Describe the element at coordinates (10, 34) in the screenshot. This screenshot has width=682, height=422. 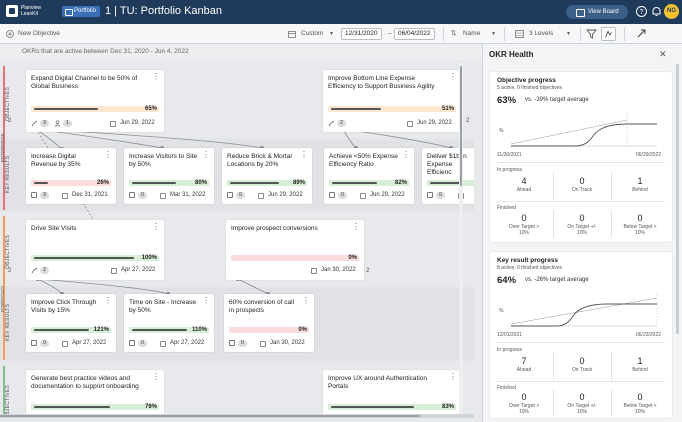
I see `add-circle-icon` at that location.